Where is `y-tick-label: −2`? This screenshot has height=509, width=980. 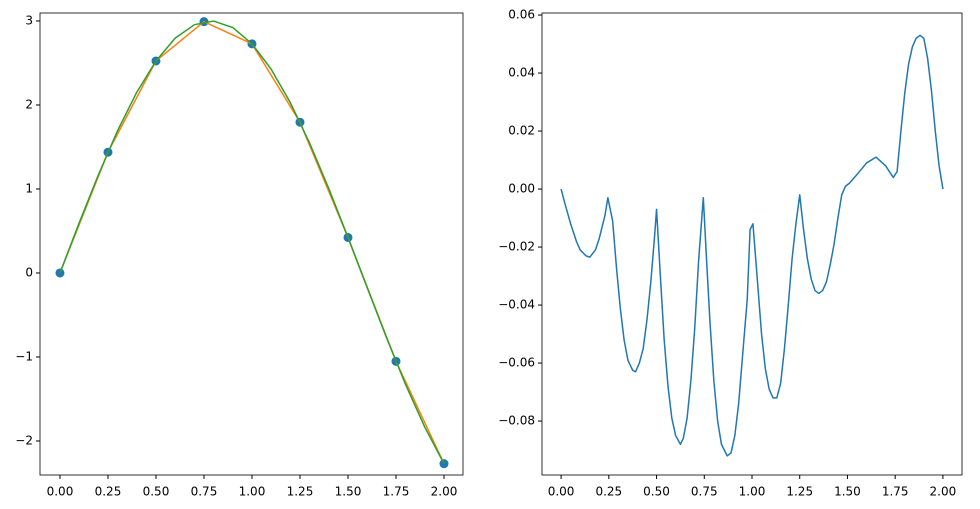
y-tick-label: −2 is located at coordinates (24, 440).